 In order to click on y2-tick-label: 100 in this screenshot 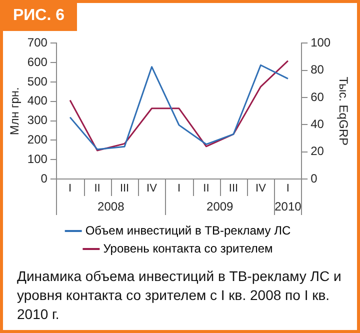, I will do `click(320, 43)`.